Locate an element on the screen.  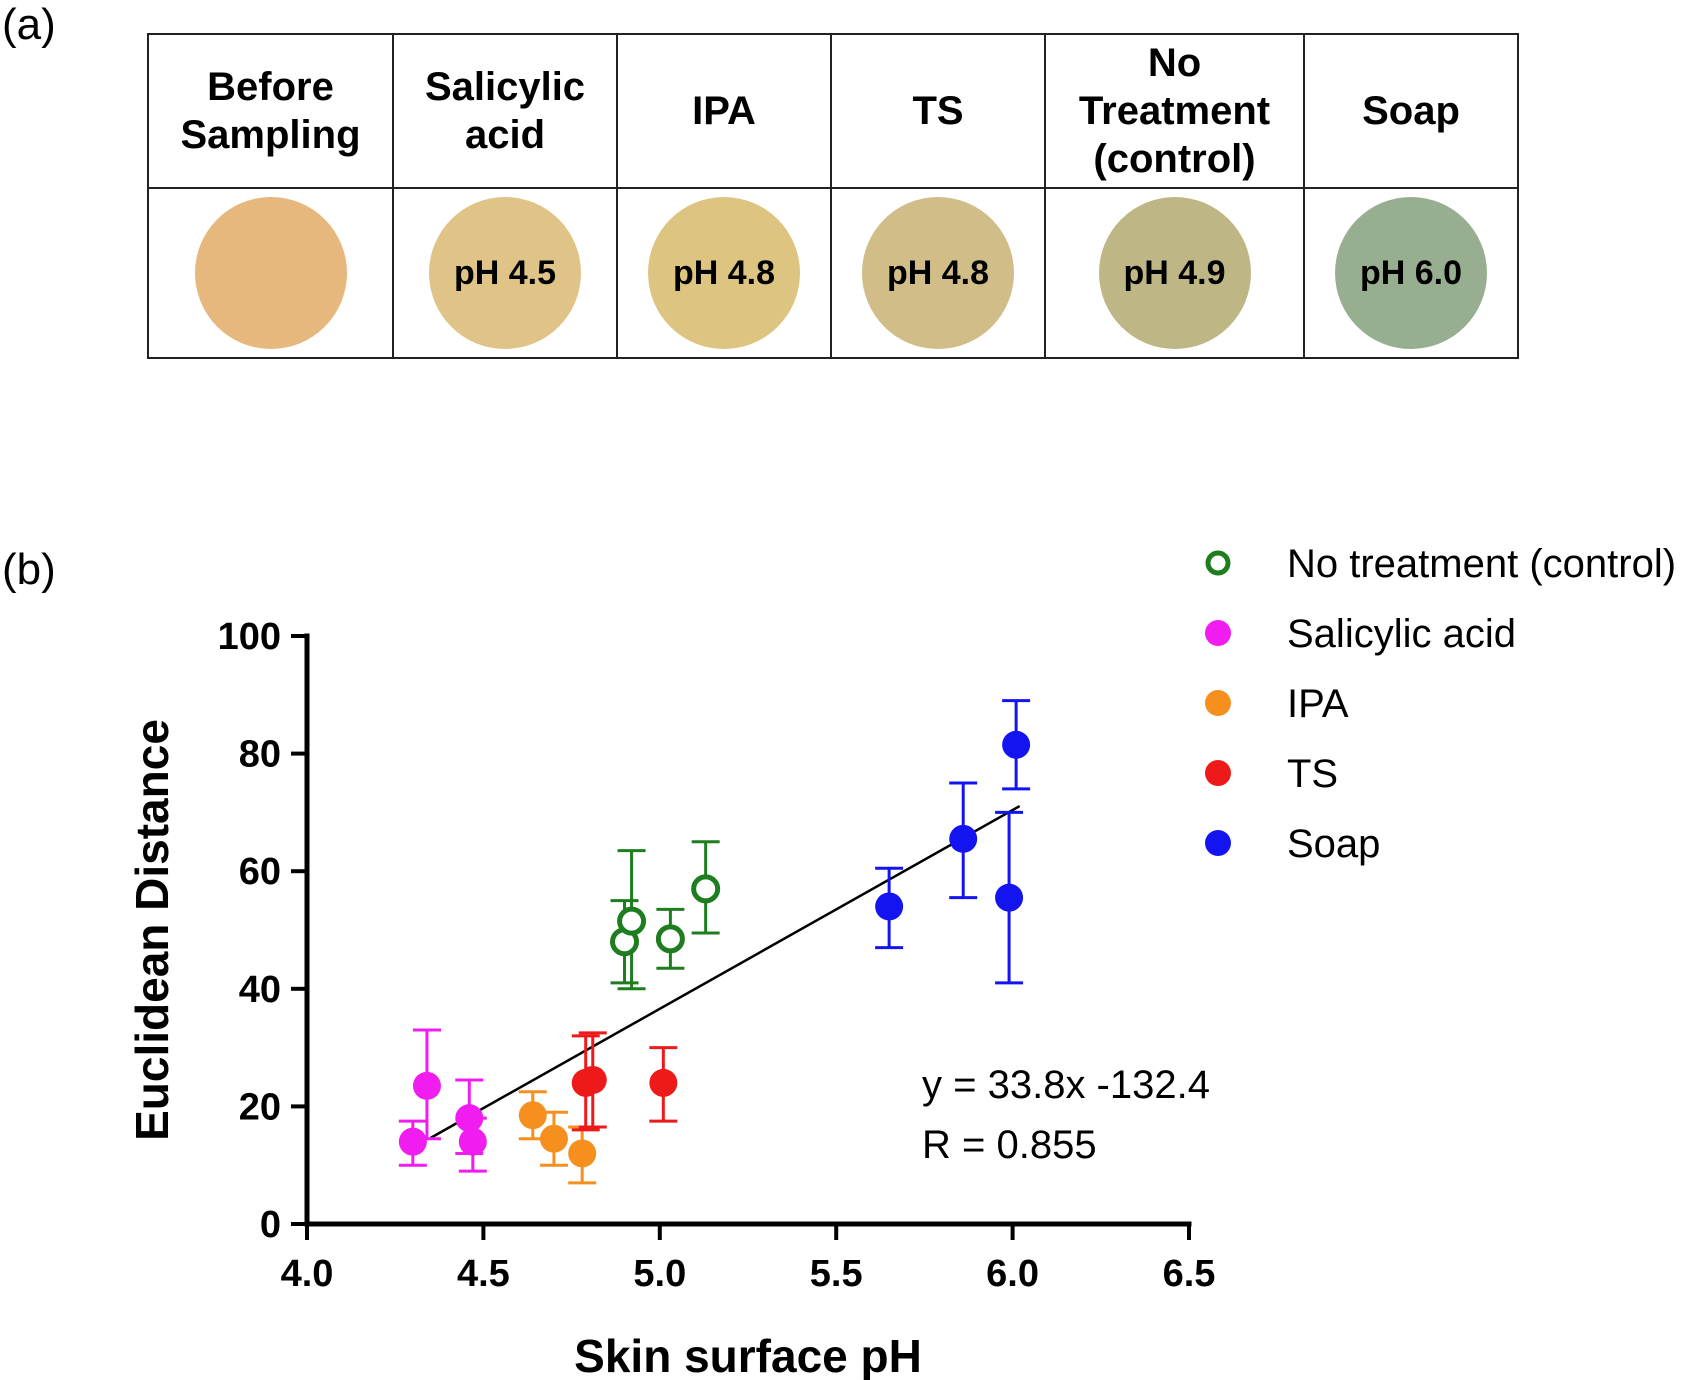
y-axis-title: Euclidean Distance is located at coordinates (152, 930).